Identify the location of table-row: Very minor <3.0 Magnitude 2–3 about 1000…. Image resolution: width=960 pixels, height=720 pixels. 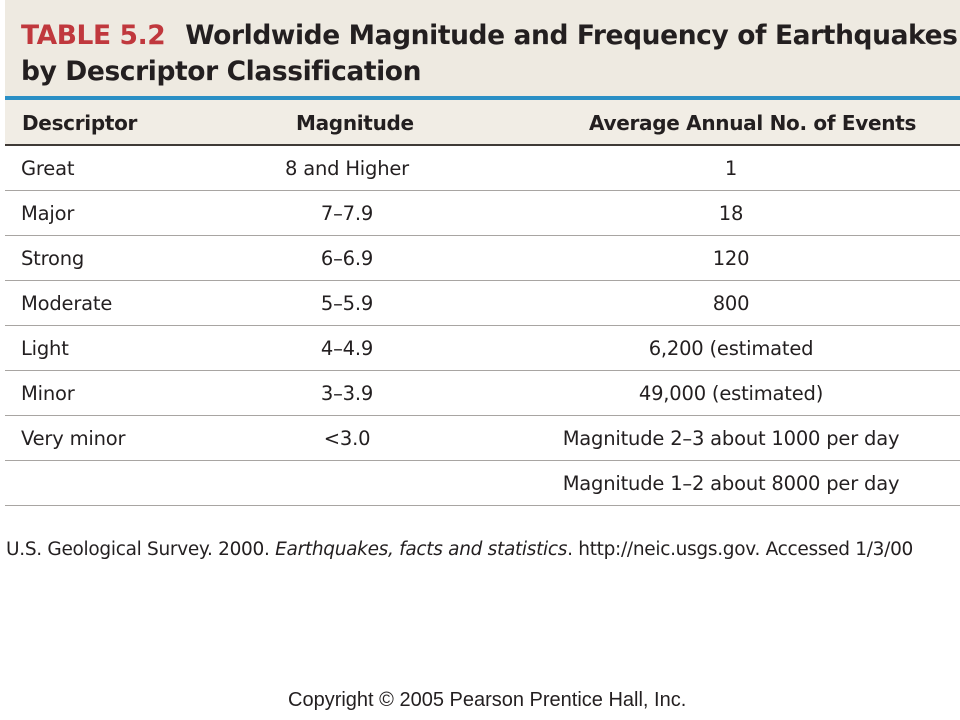
(482, 438).